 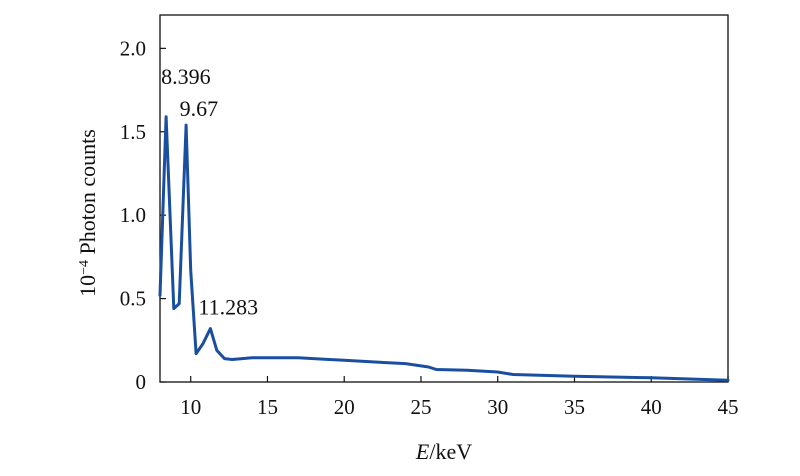 I want to click on y-axis-title-prefix: 10, so click(x=87, y=286).